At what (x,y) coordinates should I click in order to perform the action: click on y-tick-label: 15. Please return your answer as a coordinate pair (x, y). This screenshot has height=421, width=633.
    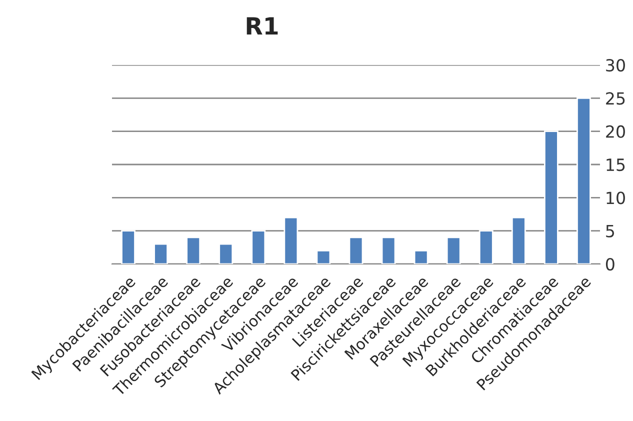
    Looking at the image, I should click on (615, 165).